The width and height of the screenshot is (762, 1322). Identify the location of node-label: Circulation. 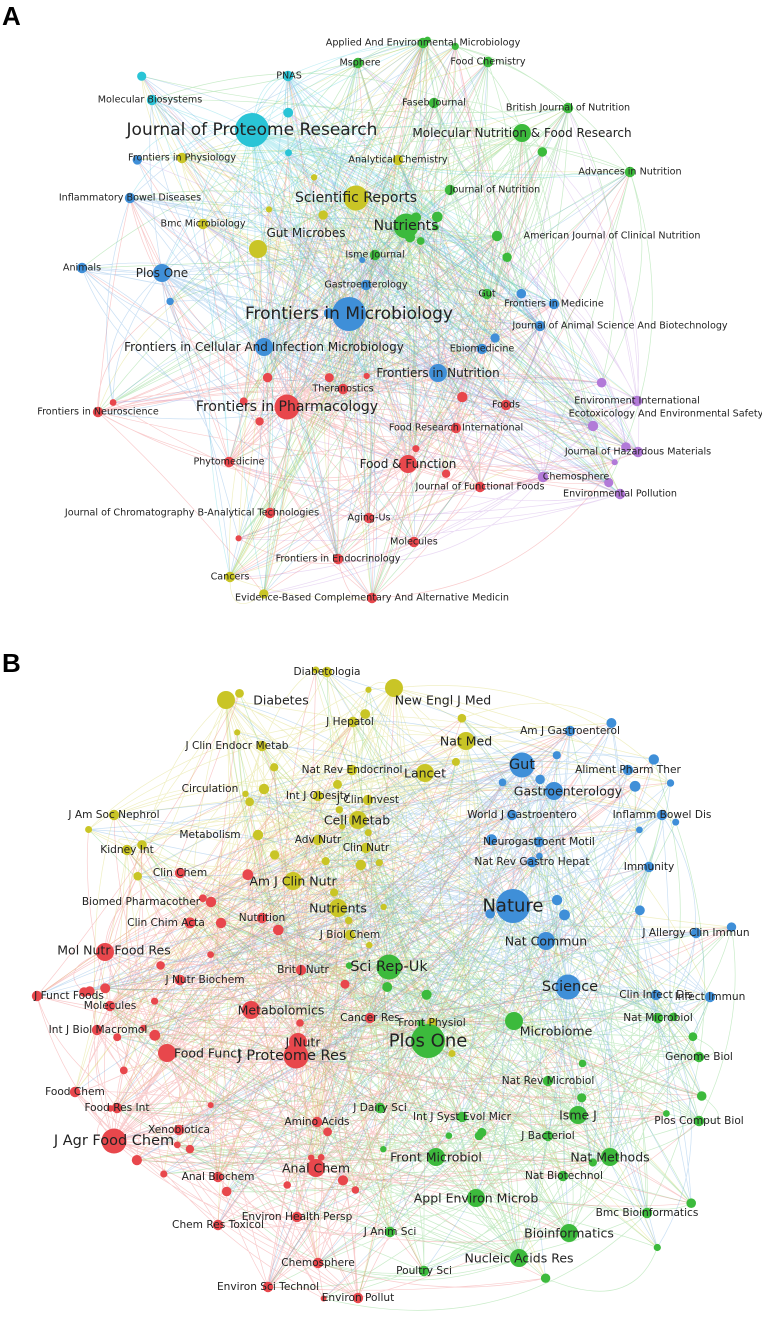
(210, 789).